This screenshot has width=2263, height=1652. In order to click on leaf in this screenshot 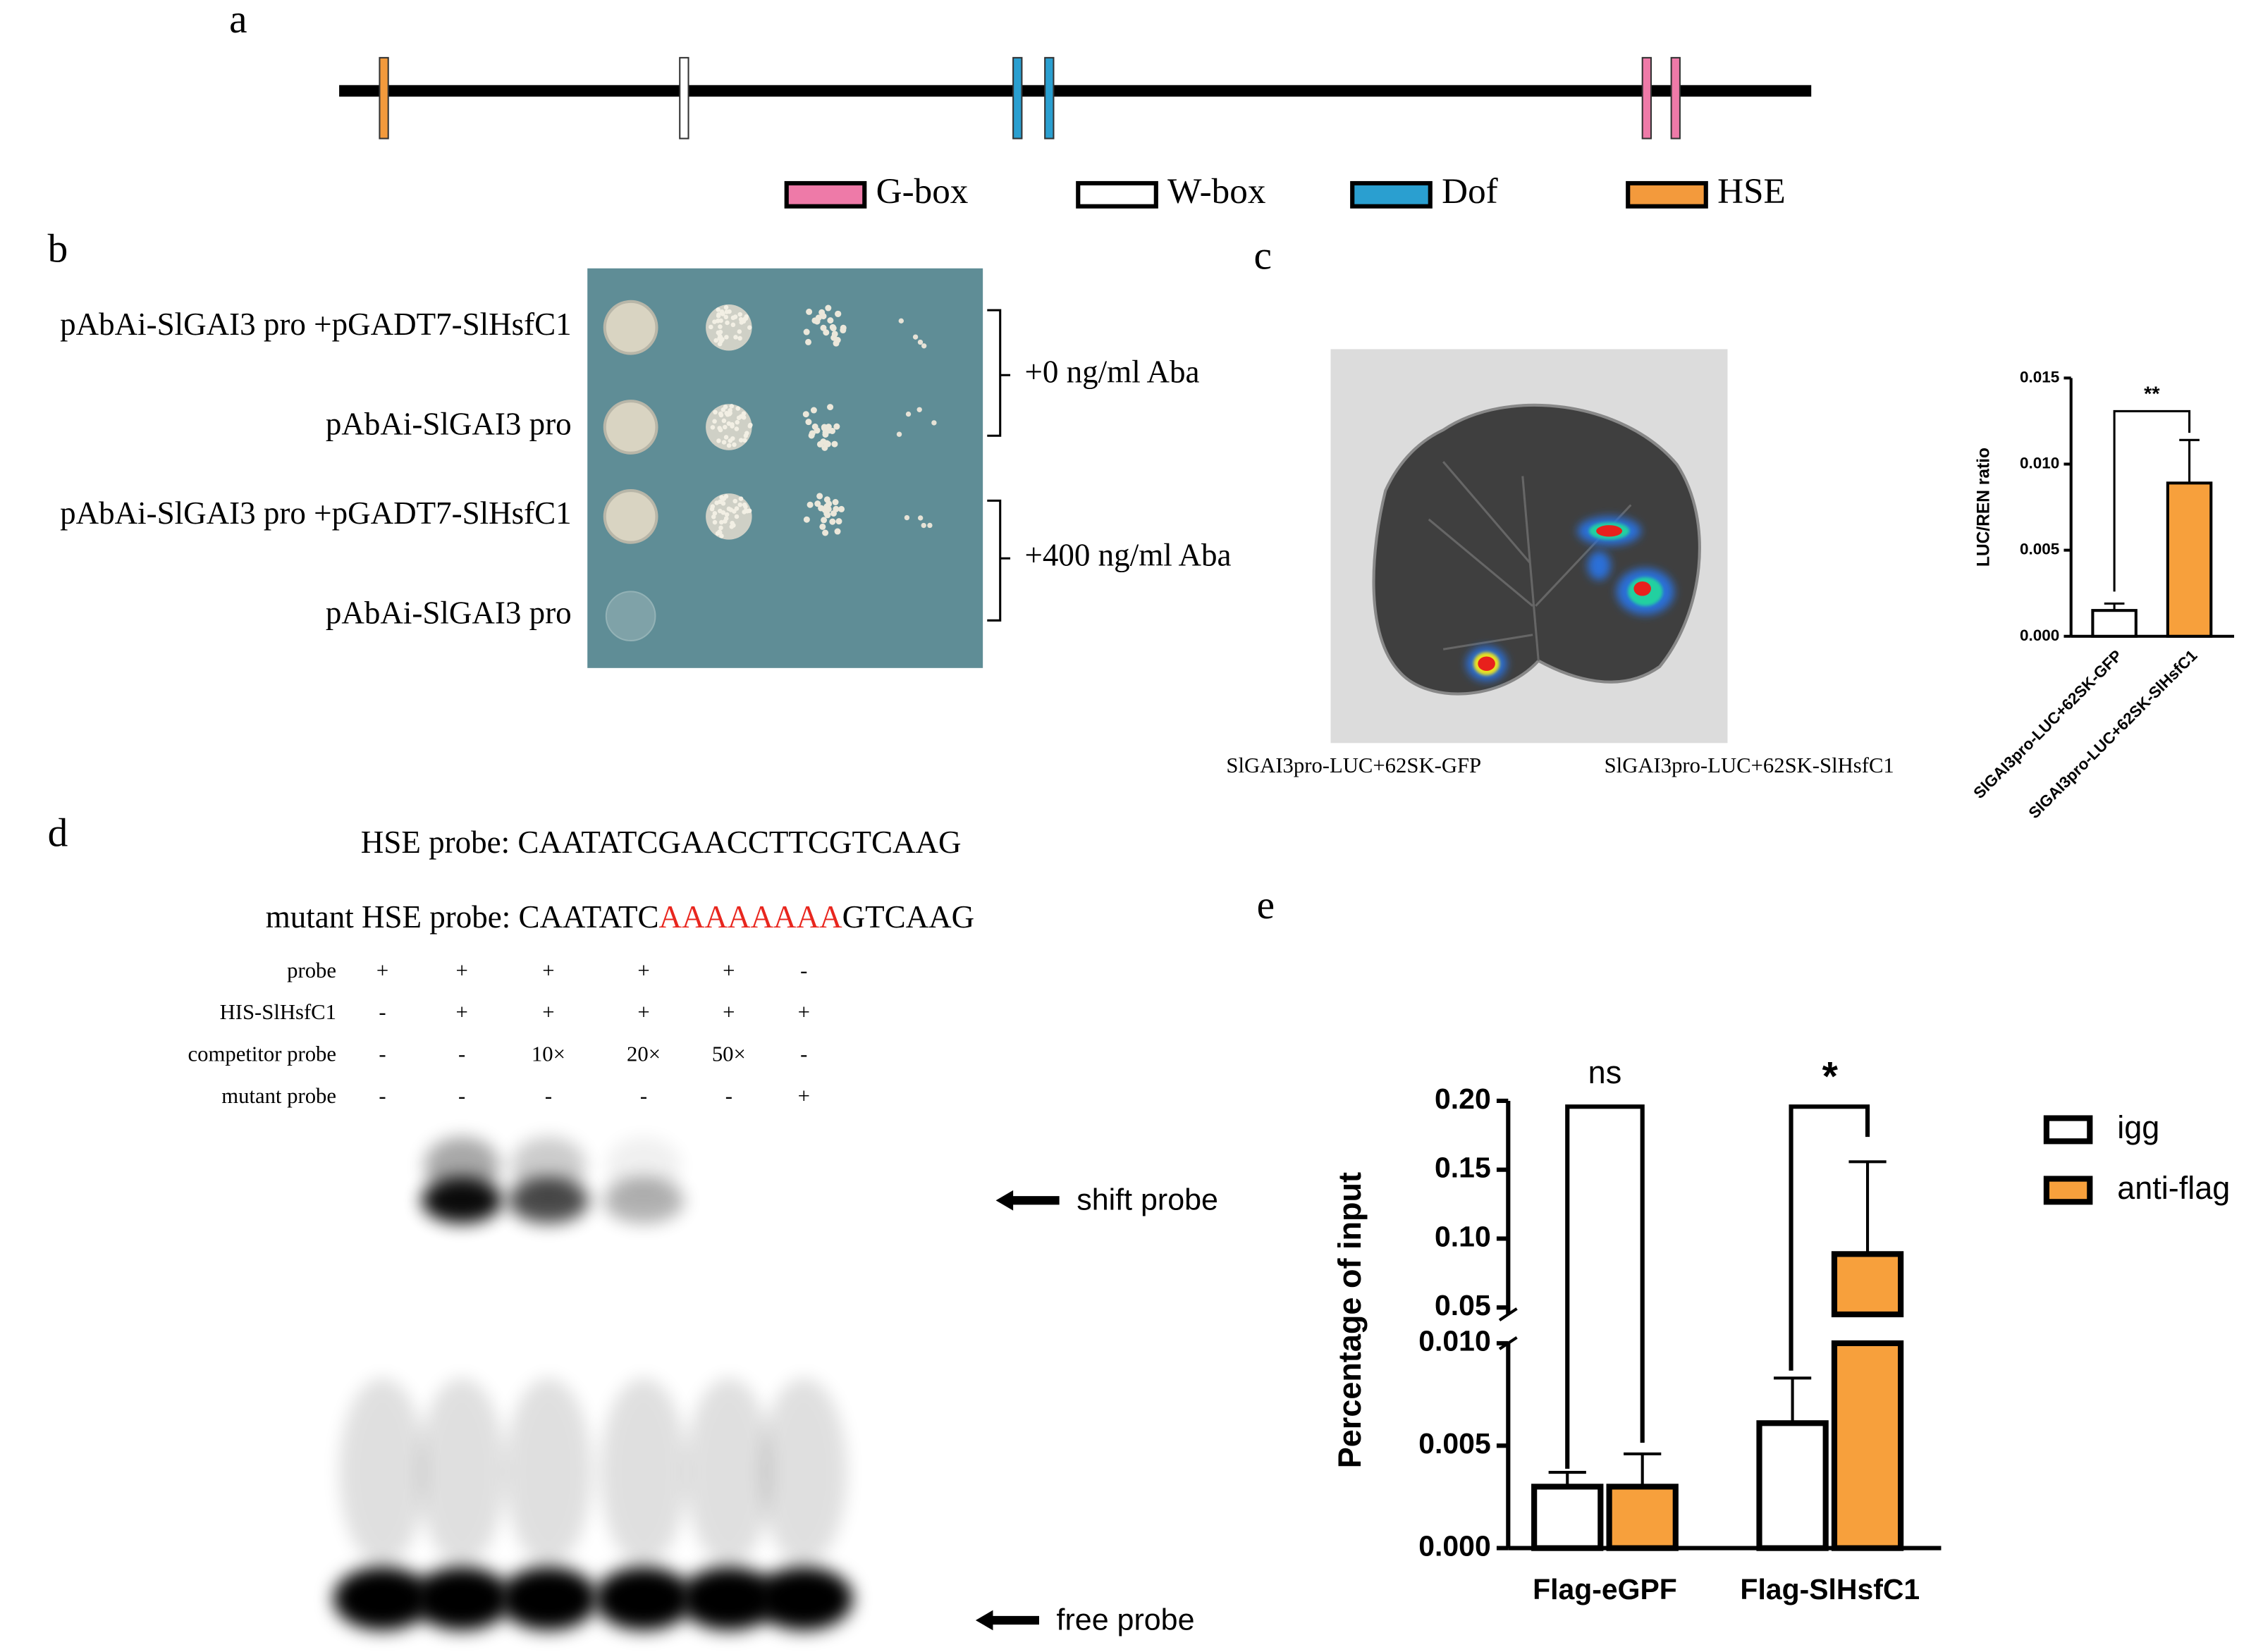, I will do `click(1536, 549)`.